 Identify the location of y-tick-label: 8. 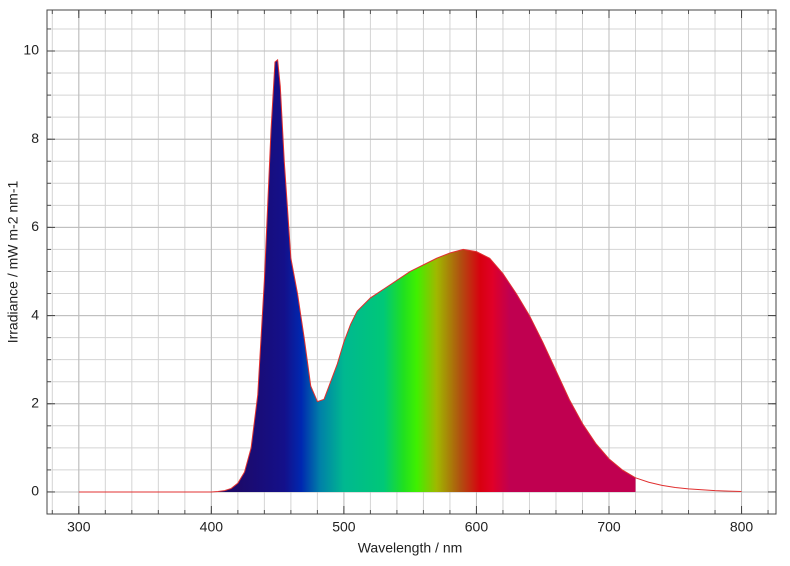
(35, 138).